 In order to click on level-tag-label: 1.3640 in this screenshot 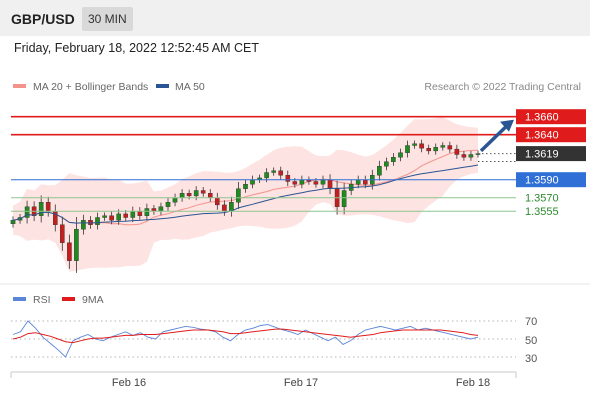, I will do `click(542, 136)`.